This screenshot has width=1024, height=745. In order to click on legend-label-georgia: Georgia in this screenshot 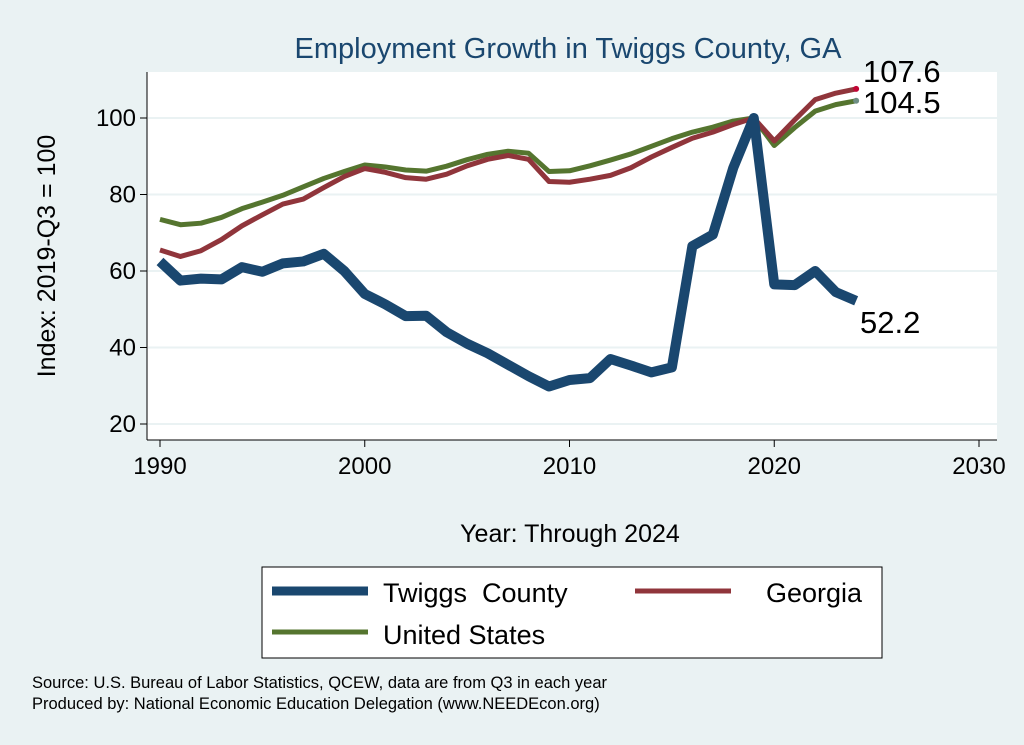, I will do `click(814, 593)`.